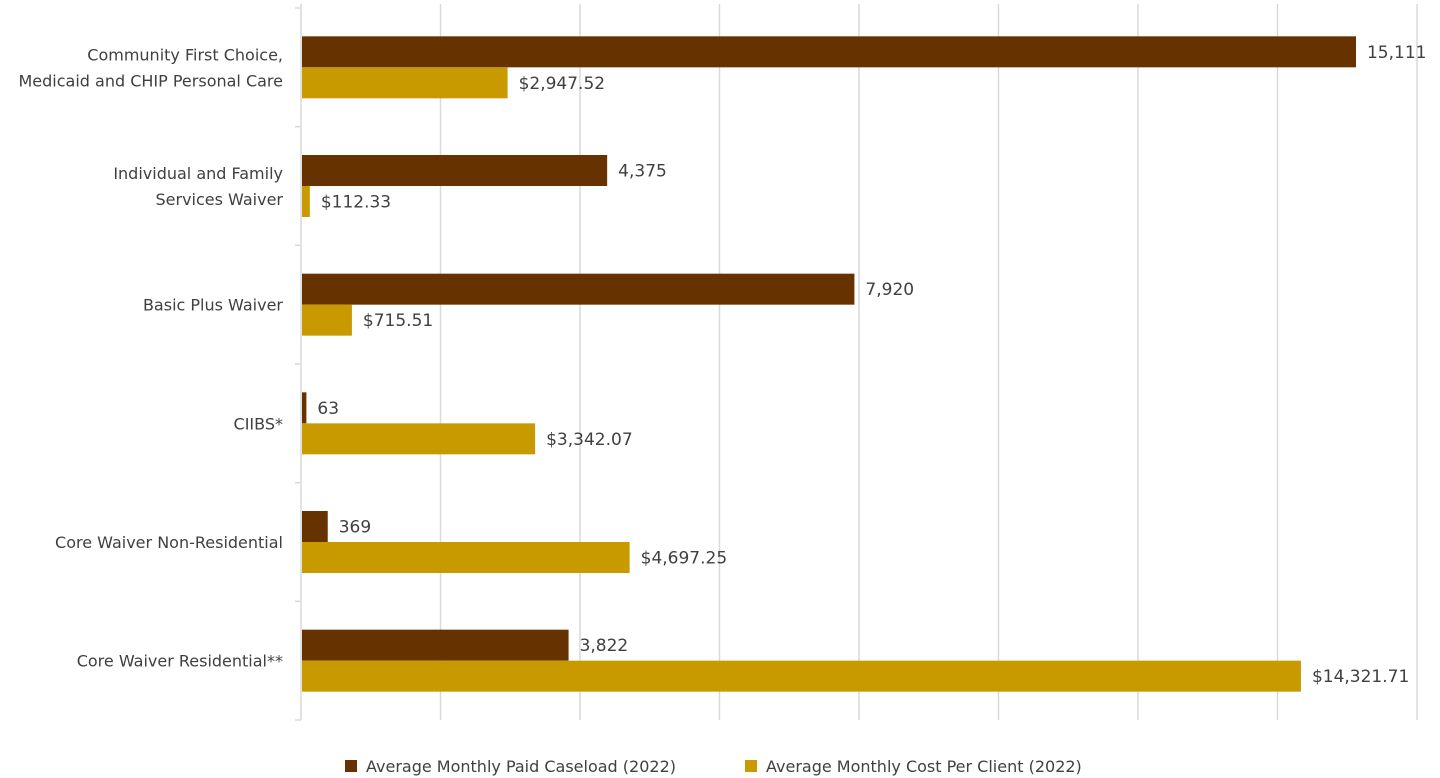 This screenshot has height=778, width=1440. I want to click on data-label: $715.51, so click(398, 321).